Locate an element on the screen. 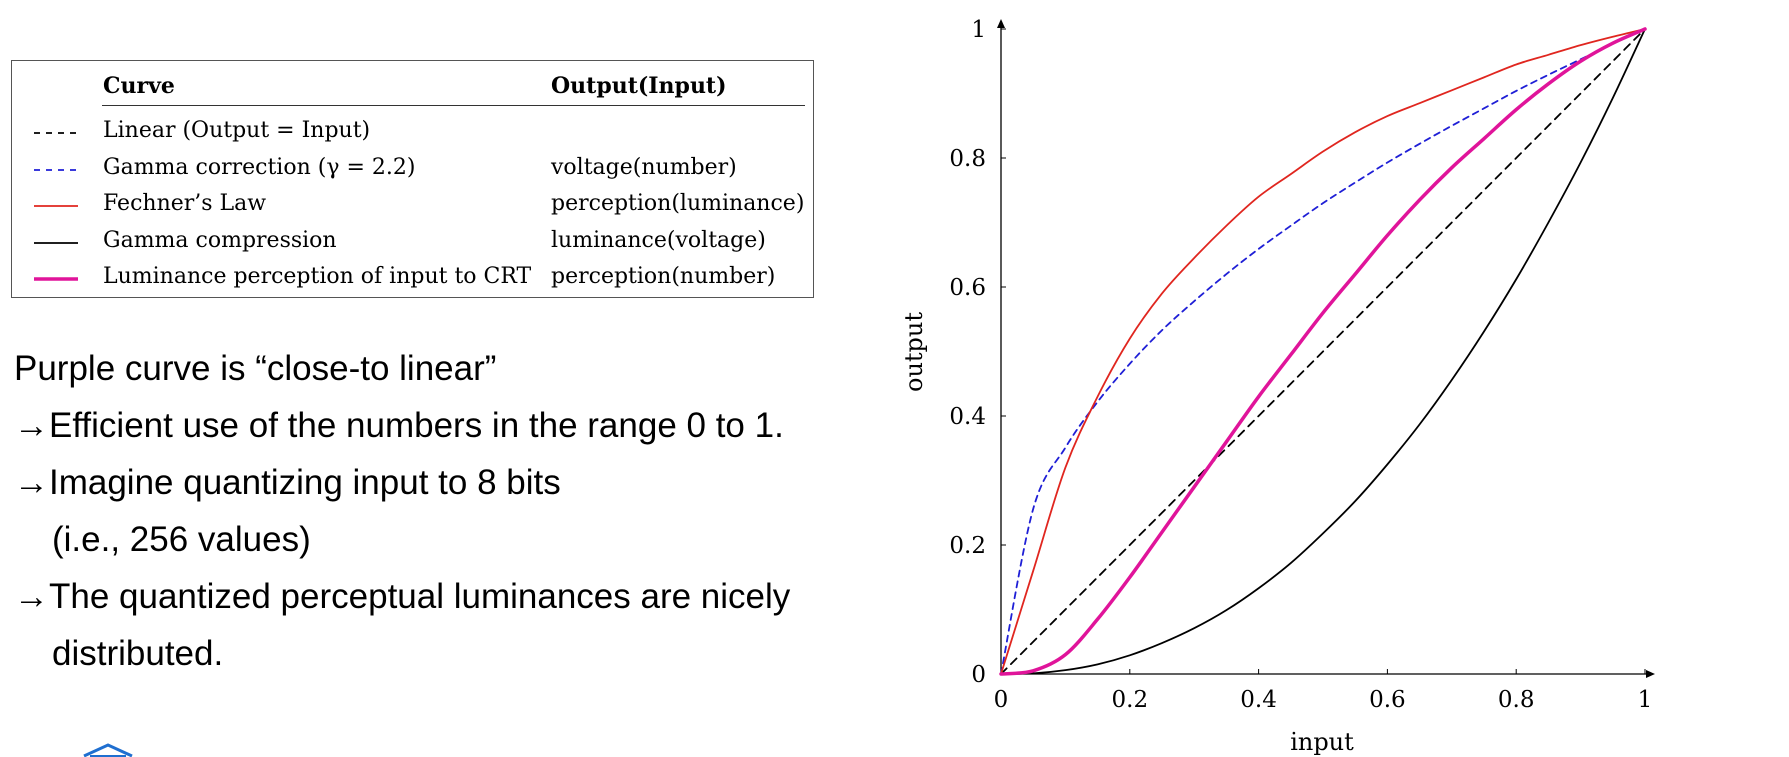  legend-label-gamma-compression: Gamma compression is located at coordinates (220, 240).